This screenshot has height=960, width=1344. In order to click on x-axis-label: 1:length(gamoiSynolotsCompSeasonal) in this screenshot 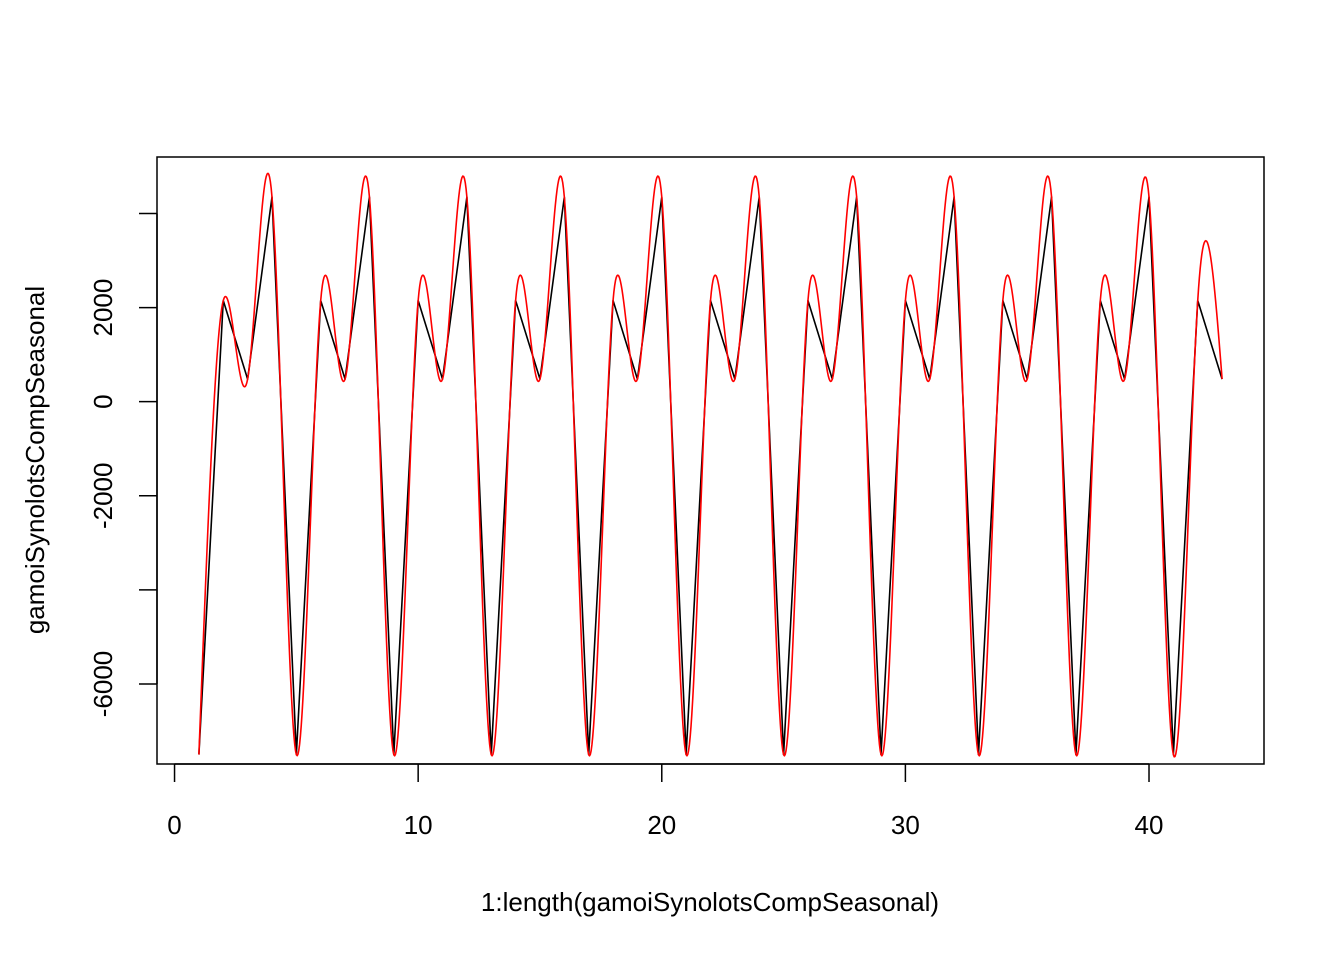, I will do `click(710, 902)`.